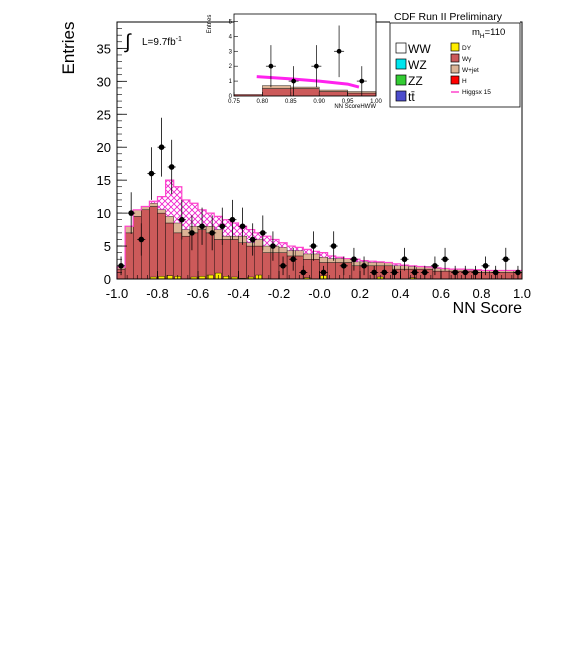 The width and height of the screenshot is (567, 667). I want to click on integral-symbol: ∫, so click(128, 42).